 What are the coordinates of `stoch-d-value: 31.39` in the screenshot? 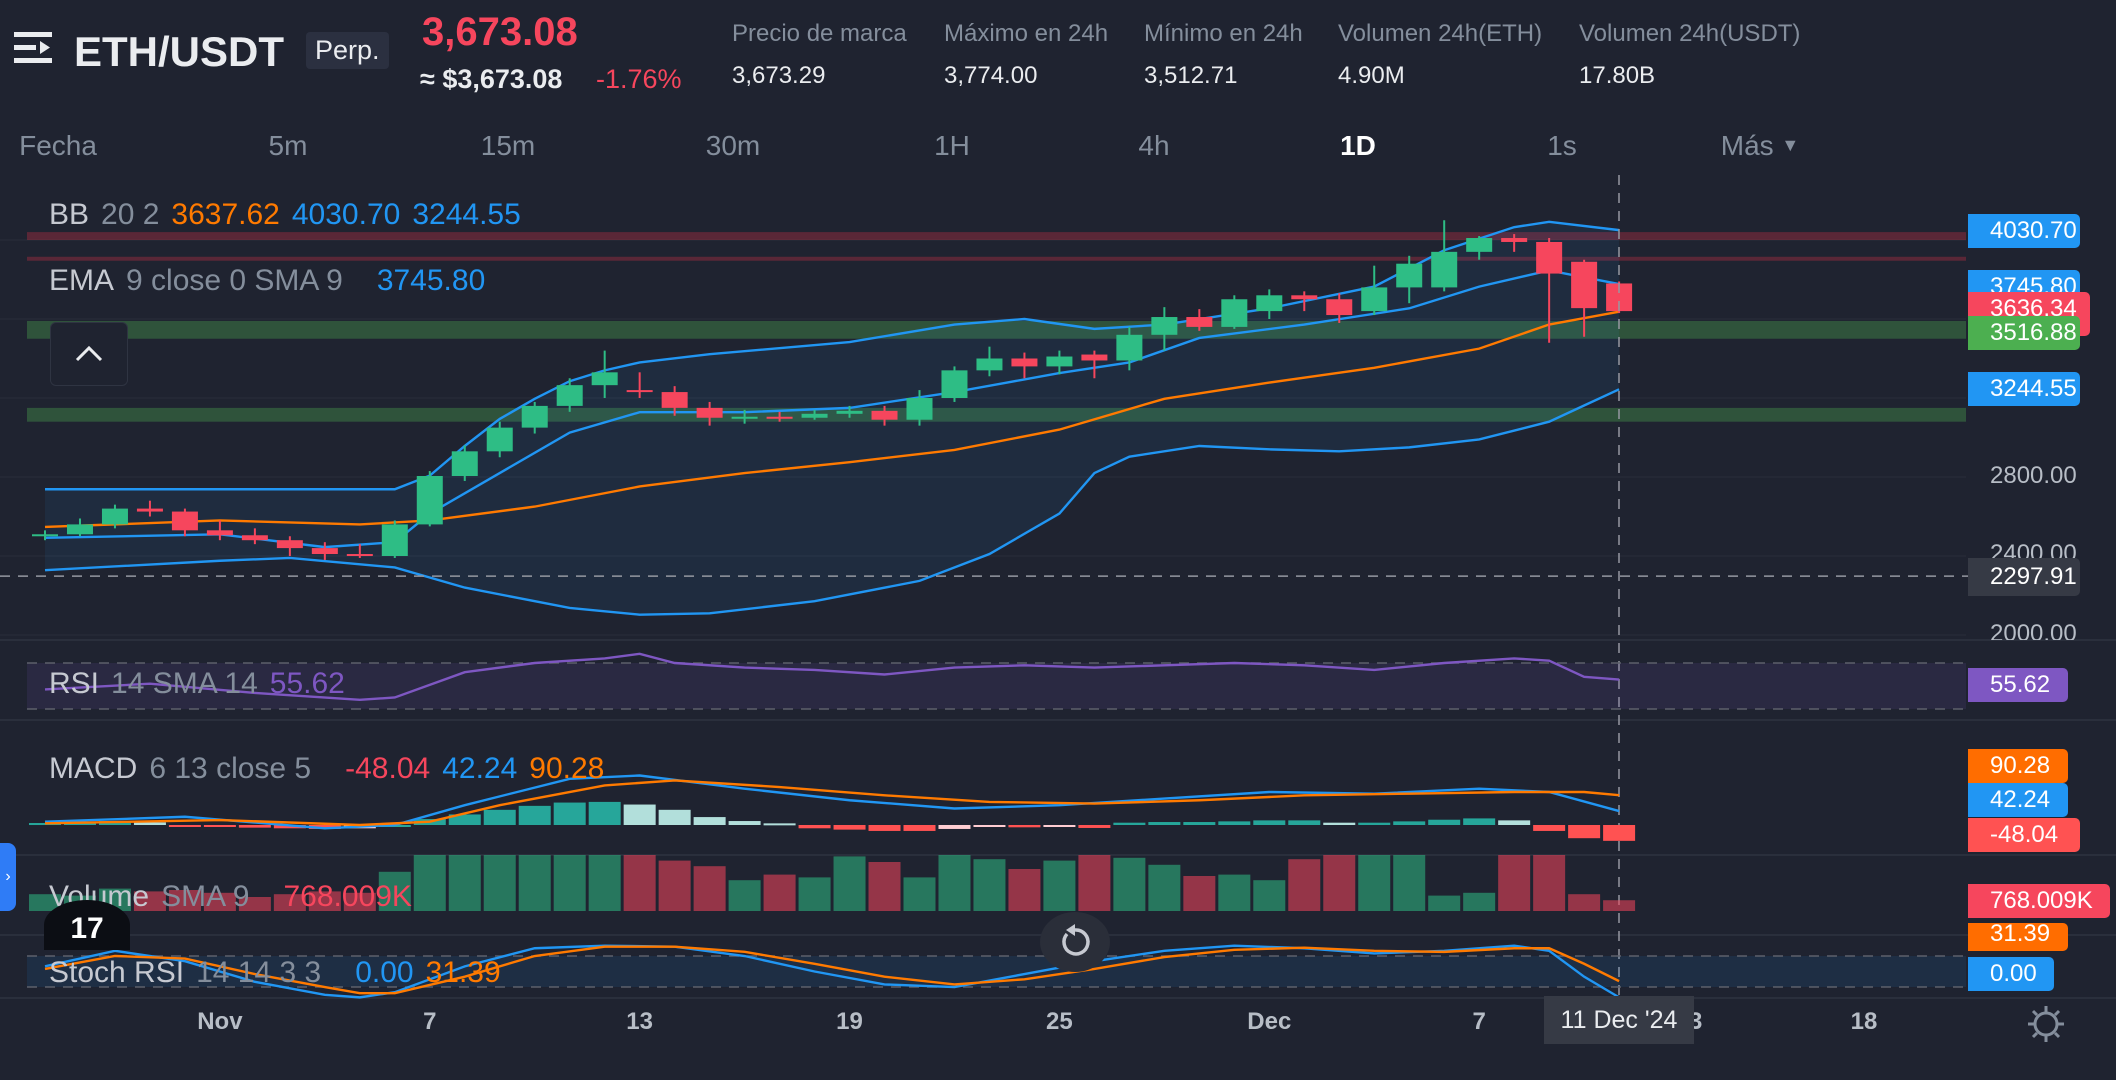 It's located at (463, 972).